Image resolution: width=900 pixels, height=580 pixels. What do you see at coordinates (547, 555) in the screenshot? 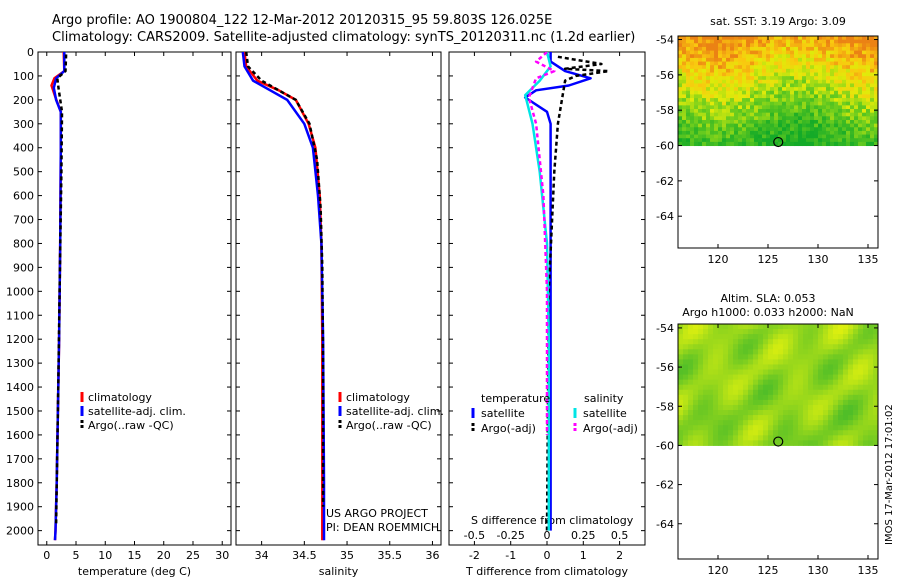
I see `x-tick-label: 0` at bounding box center [547, 555].